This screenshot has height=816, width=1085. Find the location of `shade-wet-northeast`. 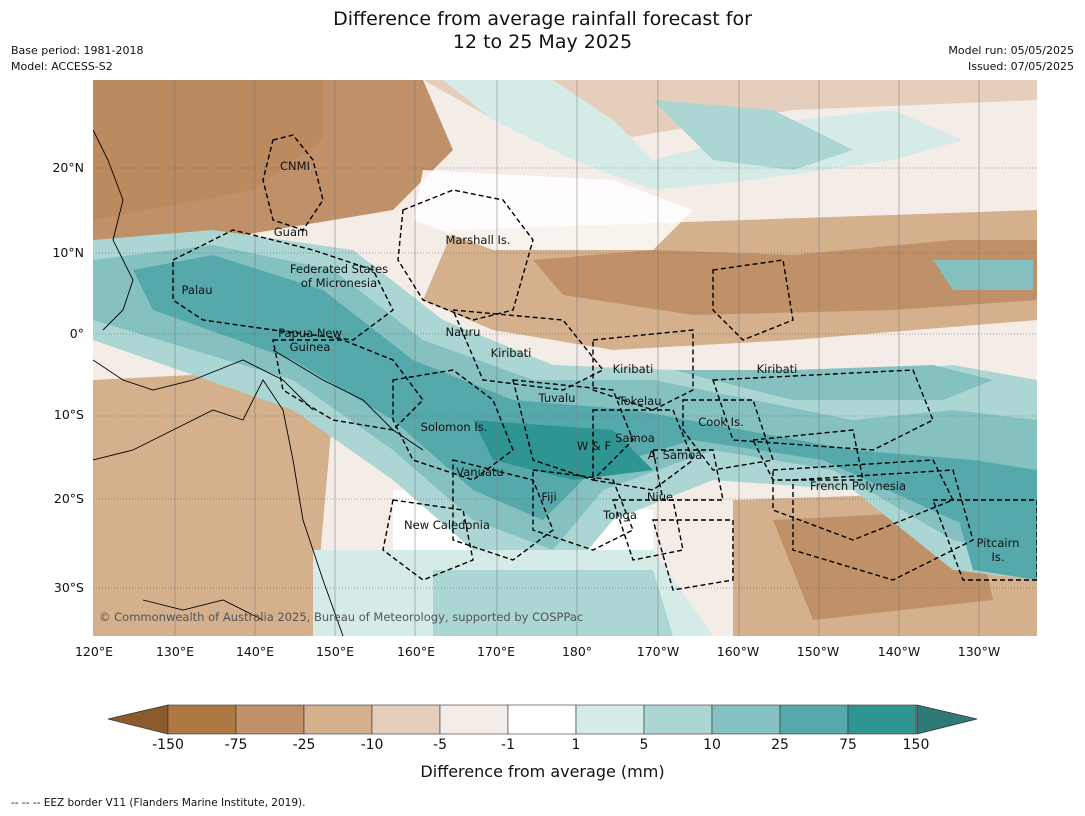

shade-wet-northeast is located at coordinates (983, 275).